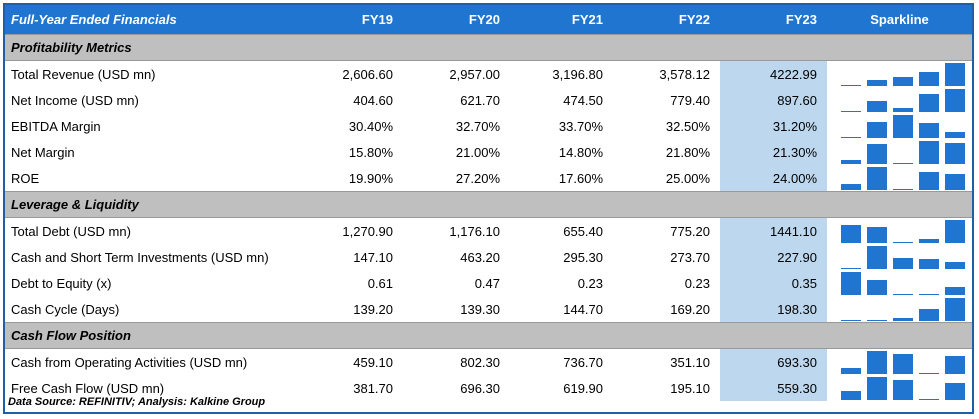  Describe the element at coordinates (577, 74) in the screenshot. I see `value-cell-fy21: 3,196.80` at that location.